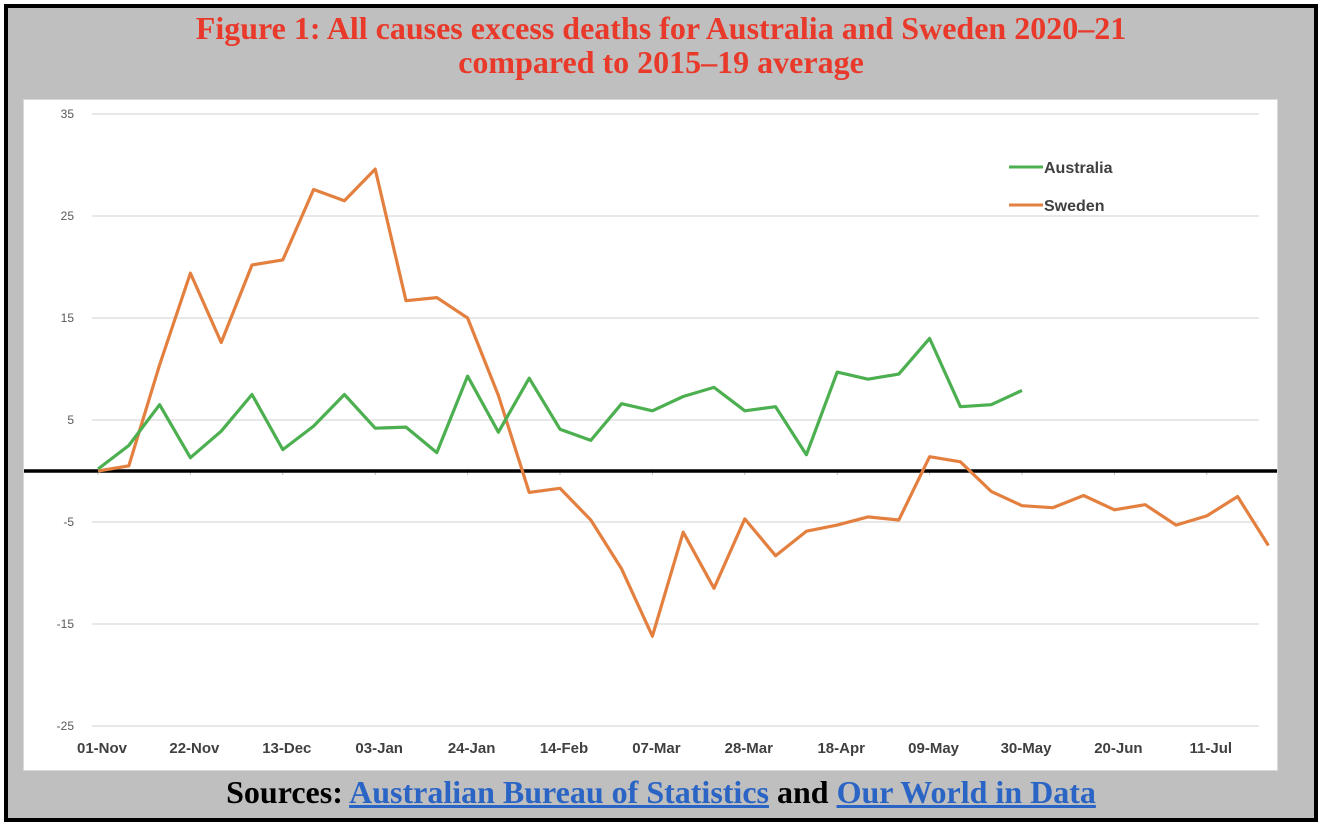 This screenshot has width=1322, height=826. What do you see at coordinates (472, 748) in the screenshot?
I see `x-tick-label: 24-Jan` at bounding box center [472, 748].